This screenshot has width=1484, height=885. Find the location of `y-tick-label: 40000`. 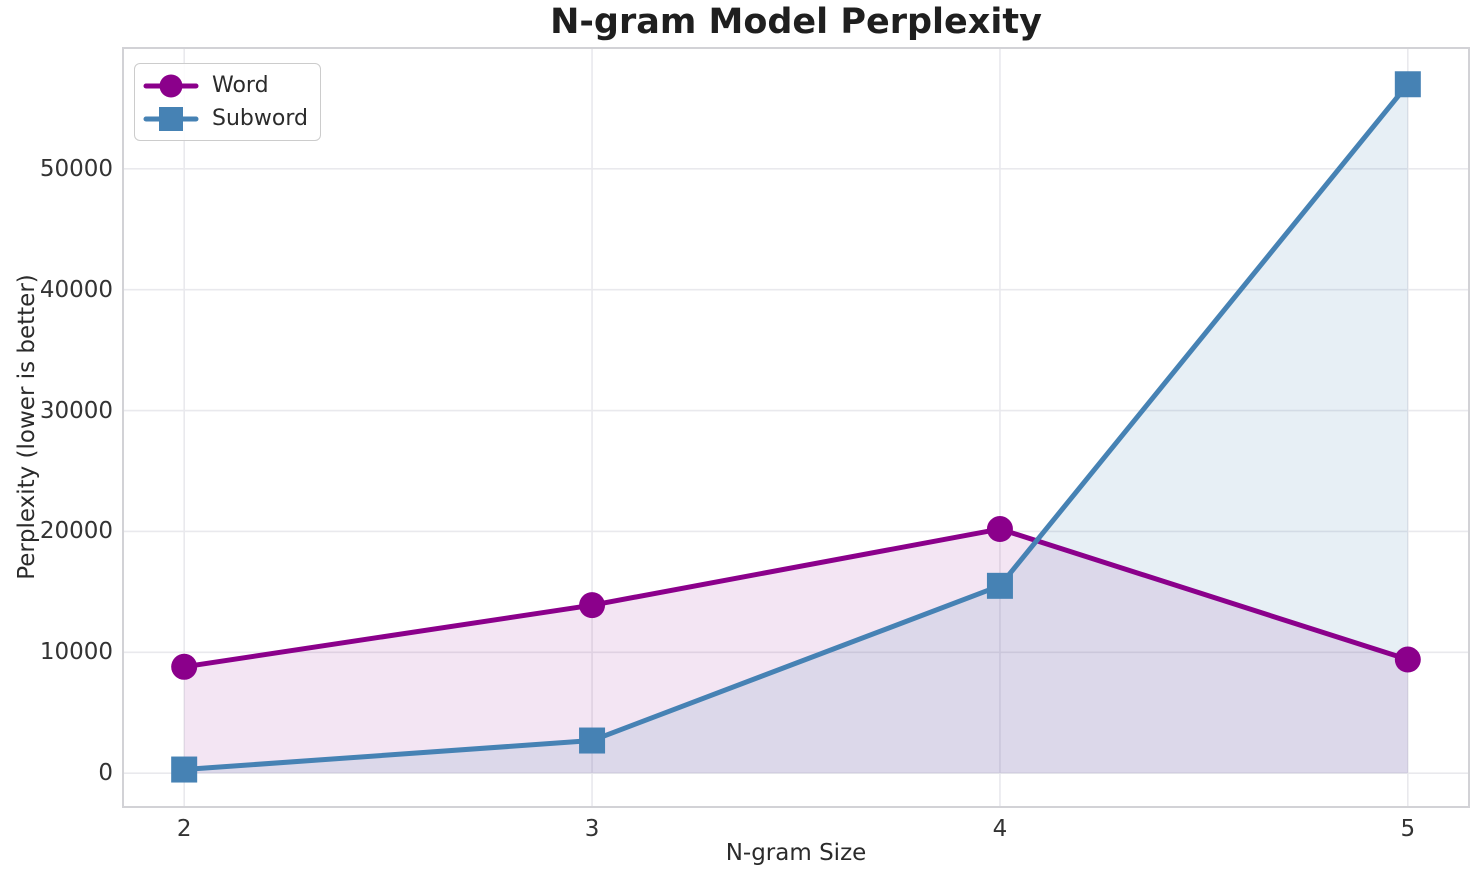

y-tick-label: 40000 is located at coordinates (76, 289).